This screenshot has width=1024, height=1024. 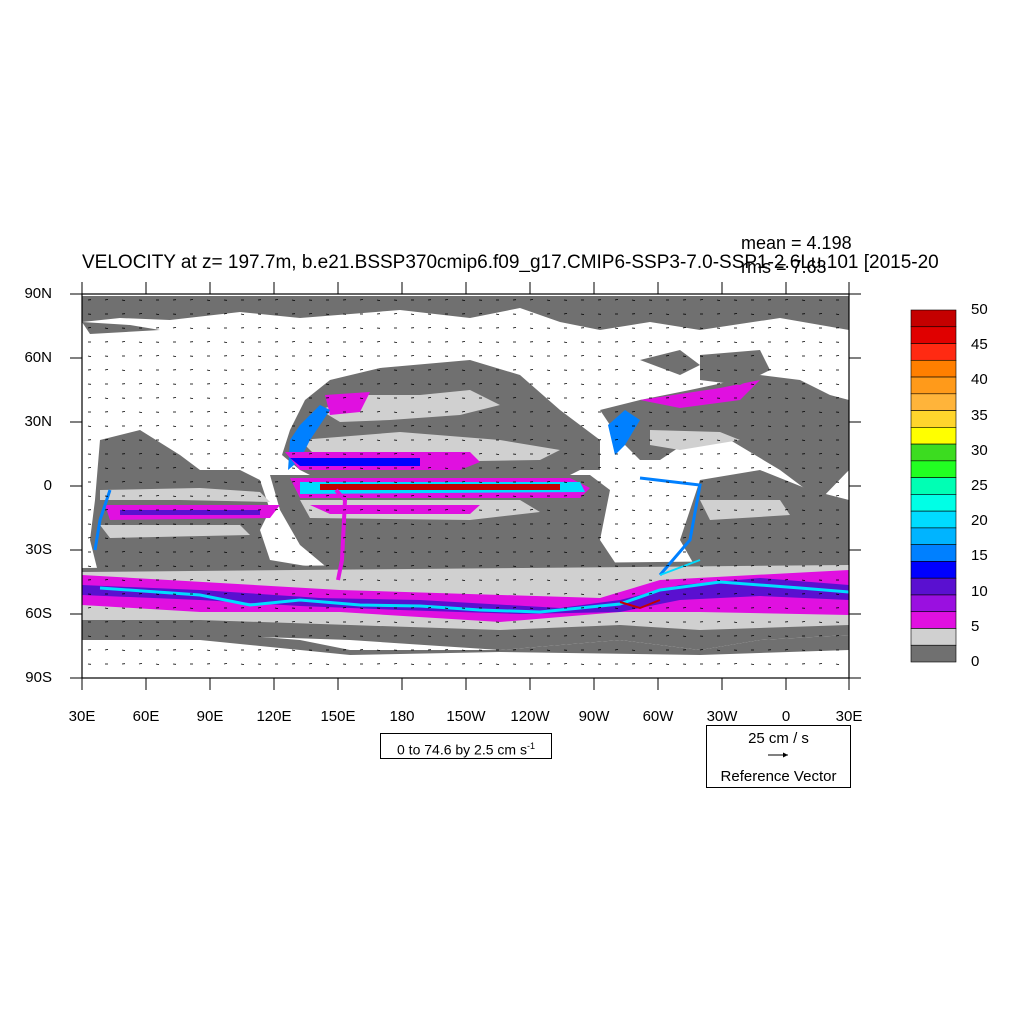 I want to click on lon-label-0: 0, so click(x=786, y=716).